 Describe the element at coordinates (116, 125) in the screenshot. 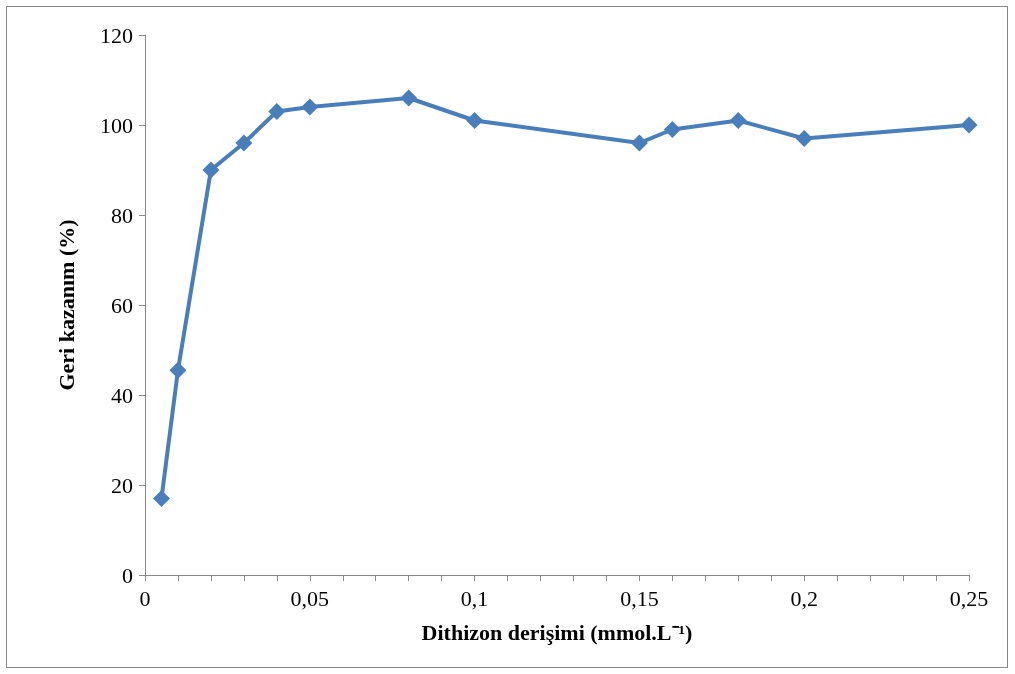

I see `y-tick-label: 100` at that location.